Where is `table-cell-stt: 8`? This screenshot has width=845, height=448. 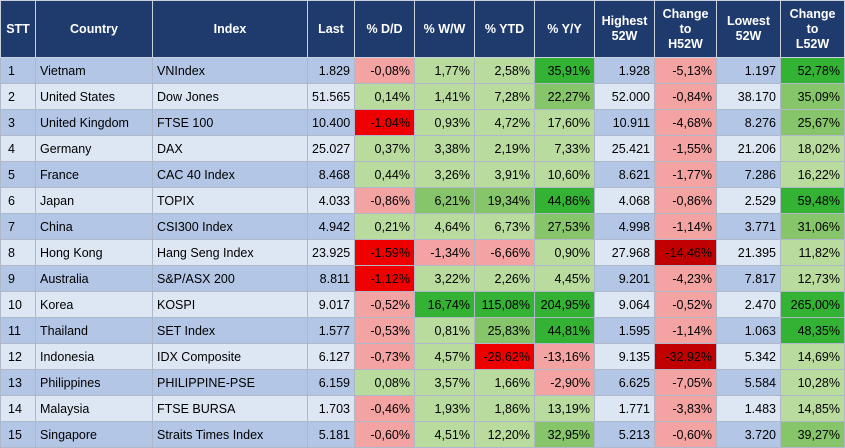 table-cell-stt: 8 is located at coordinates (18, 252).